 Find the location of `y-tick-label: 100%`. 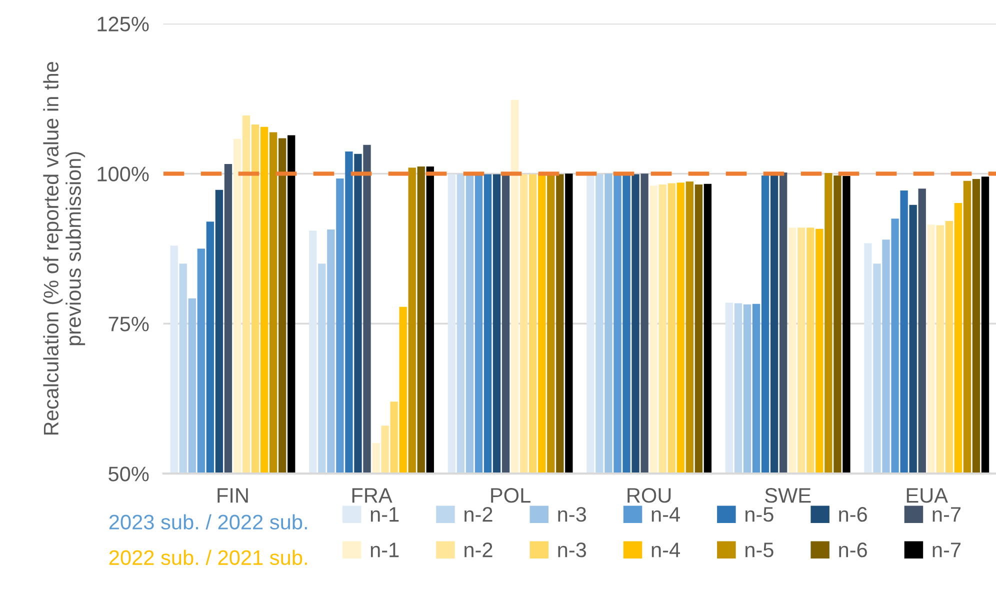

y-tick-label: 100% is located at coordinates (123, 174).